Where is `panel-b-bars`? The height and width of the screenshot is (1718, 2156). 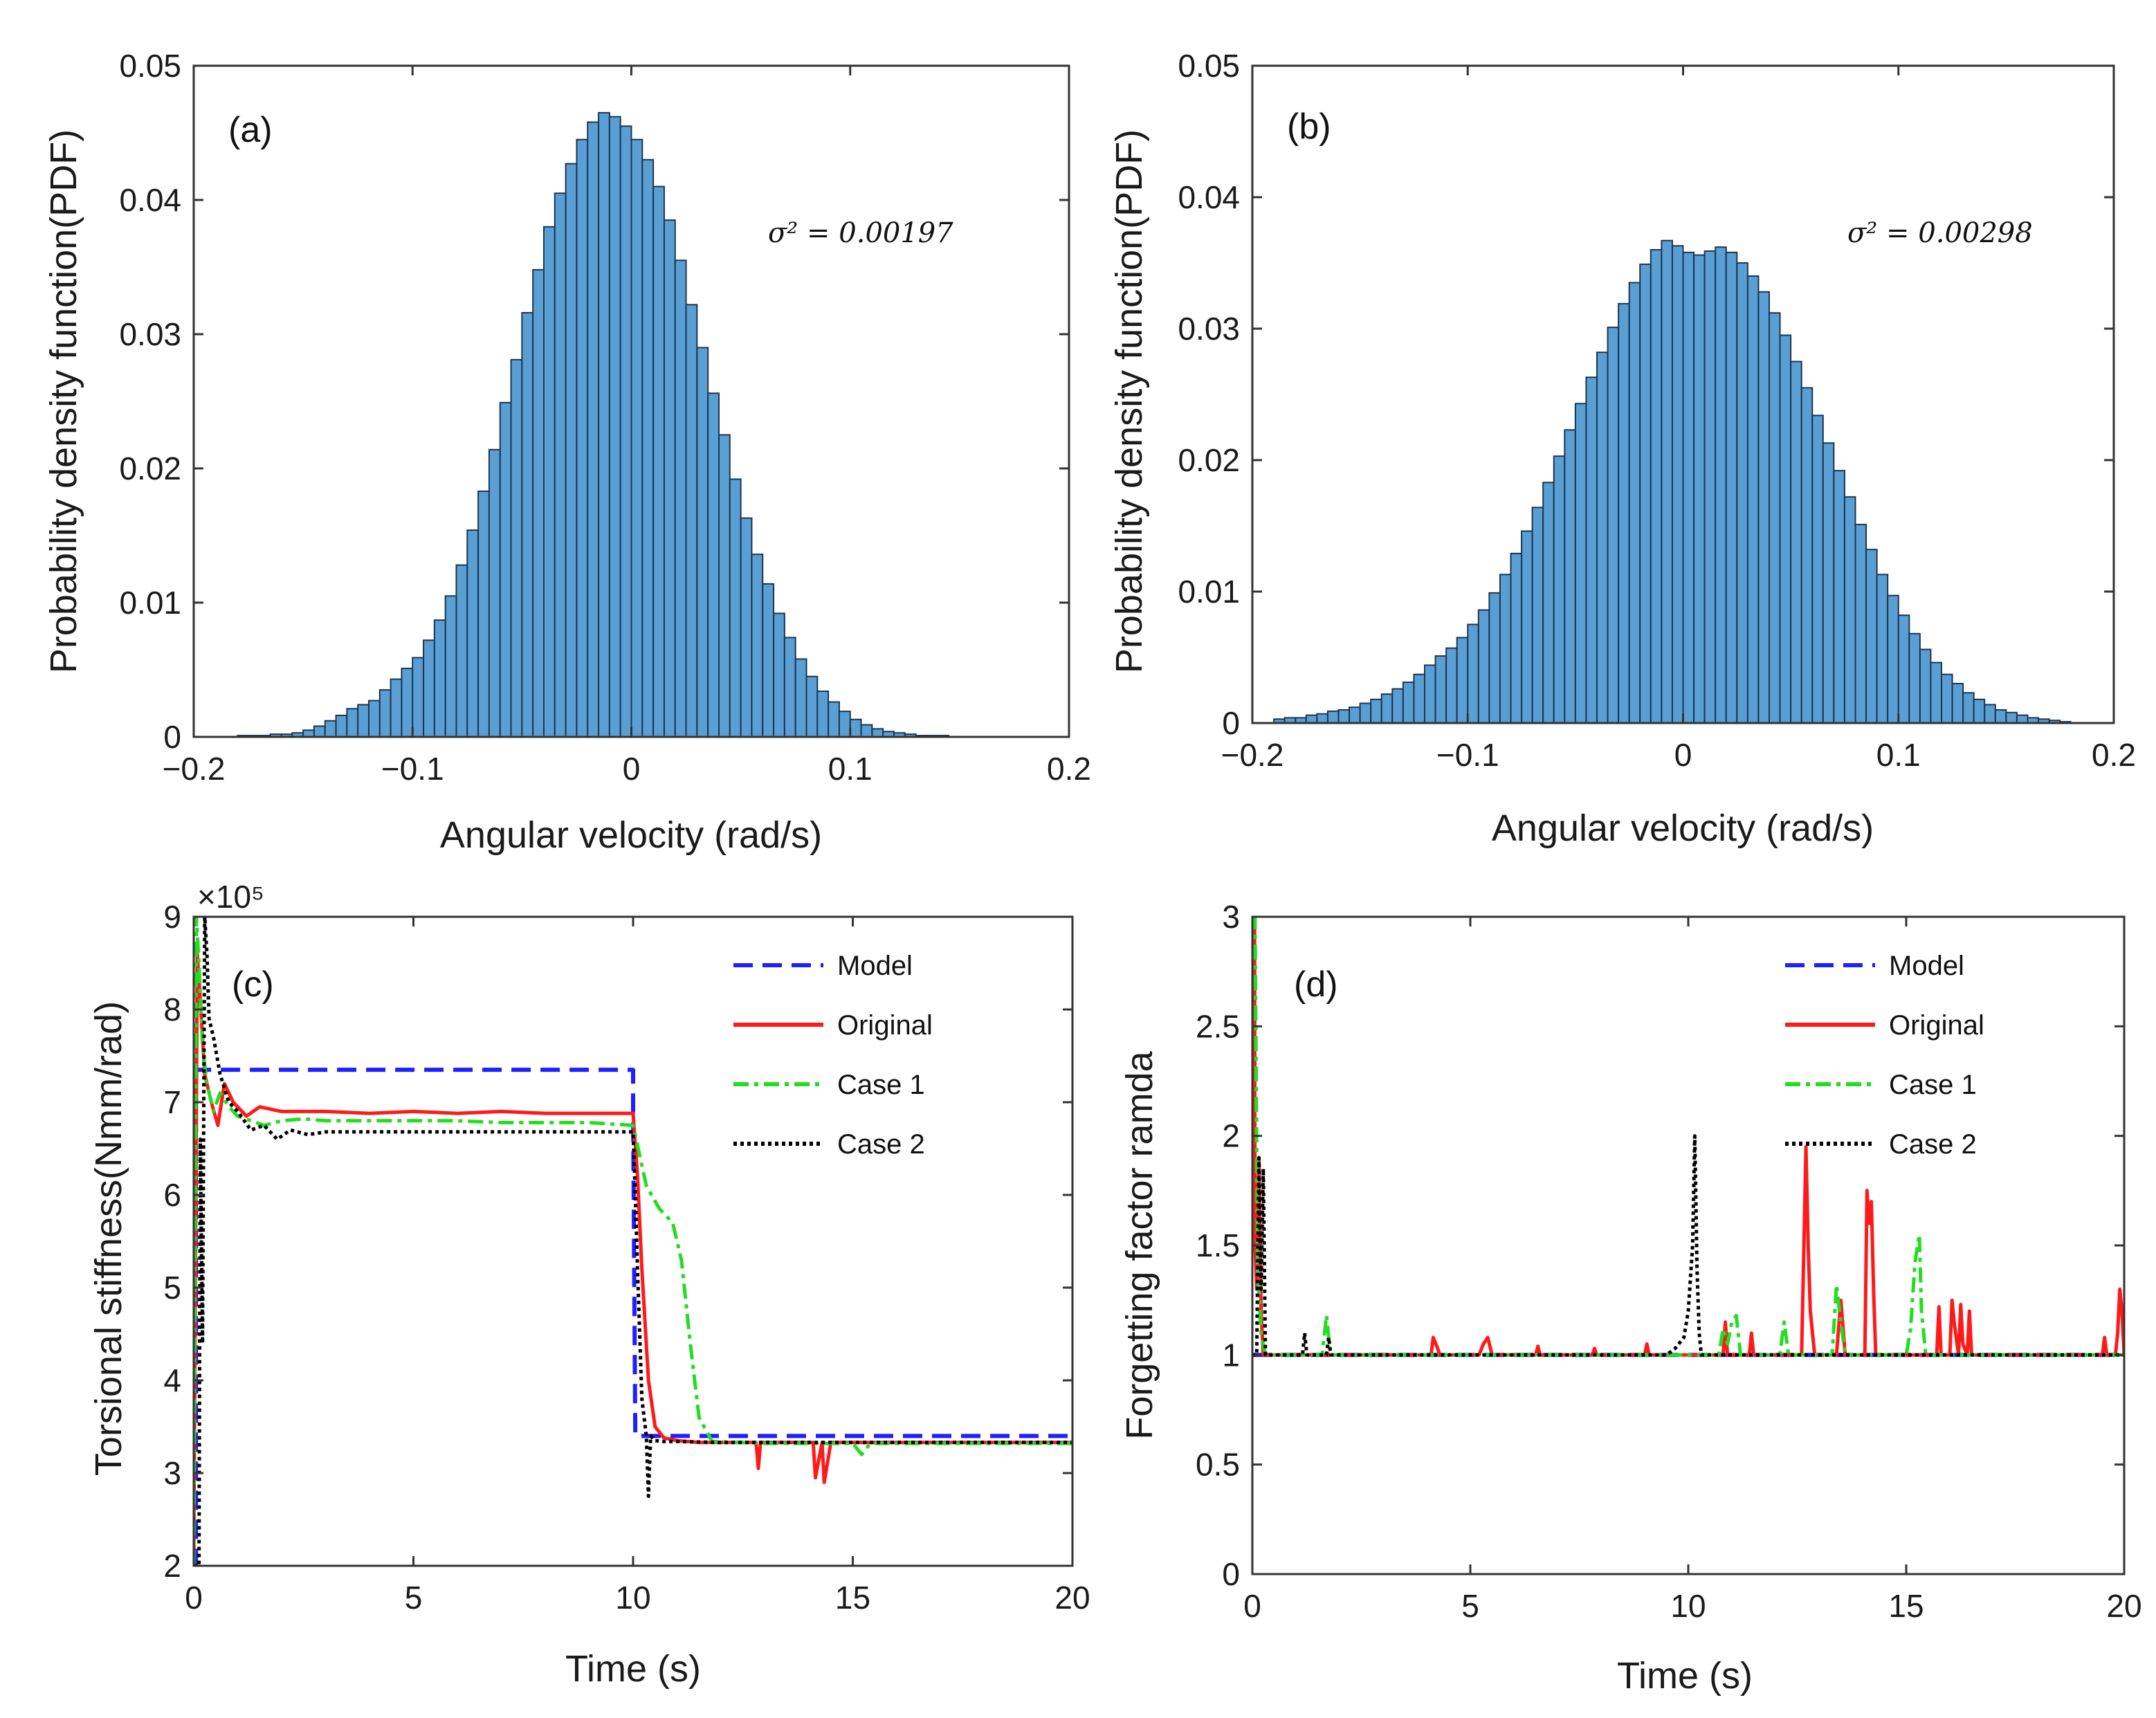 panel-b-bars is located at coordinates (1673, 481).